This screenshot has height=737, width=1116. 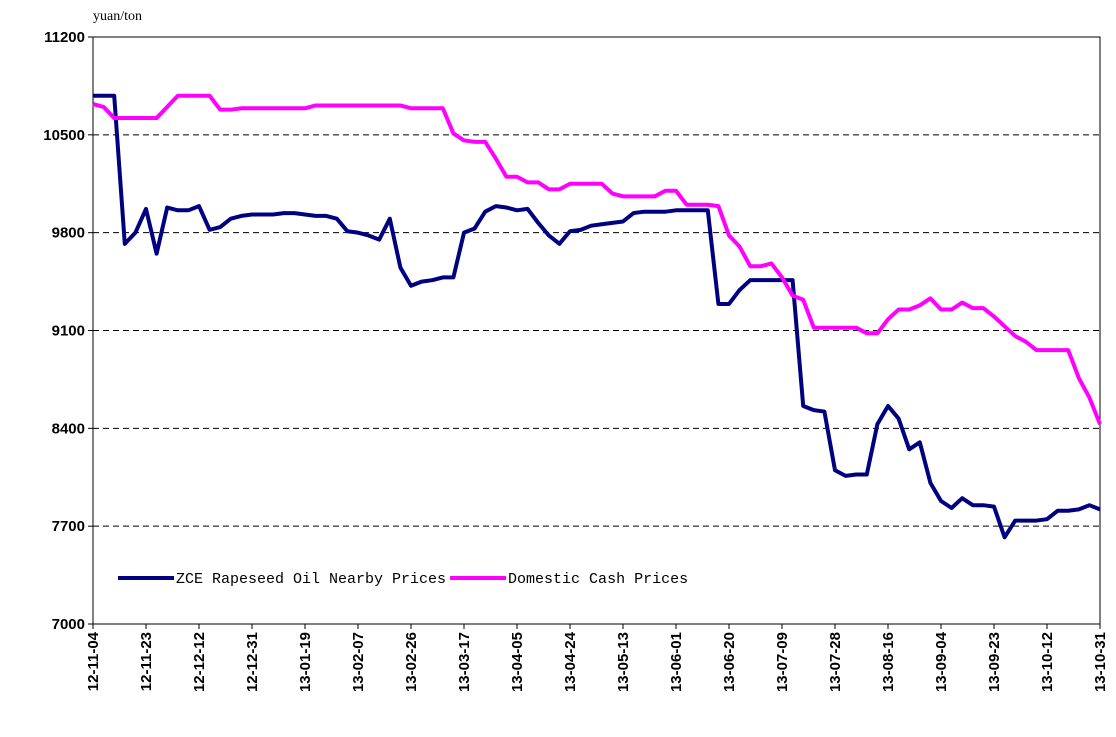 I want to click on x-tick-label: 12-11-23, so click(x=146, y=661).